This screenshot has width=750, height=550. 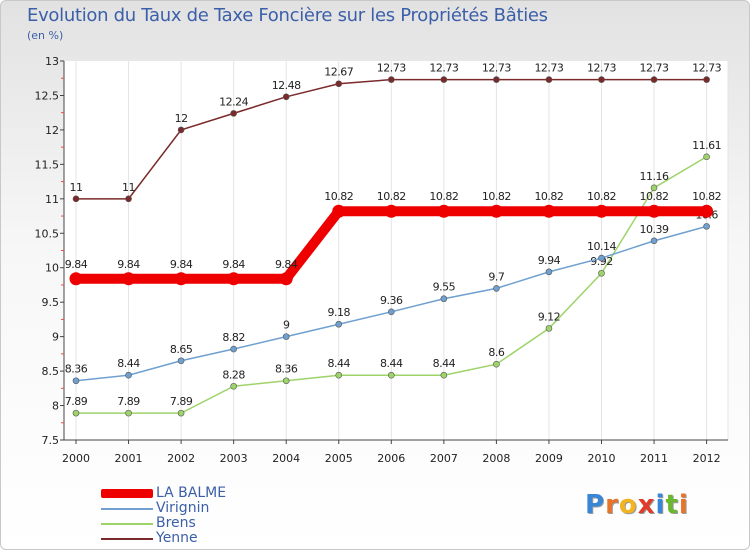 What do you see at coordinates (55, 406) in the screenshot?
I see `y-tick-label: 8` at bounding box center [55, 406].